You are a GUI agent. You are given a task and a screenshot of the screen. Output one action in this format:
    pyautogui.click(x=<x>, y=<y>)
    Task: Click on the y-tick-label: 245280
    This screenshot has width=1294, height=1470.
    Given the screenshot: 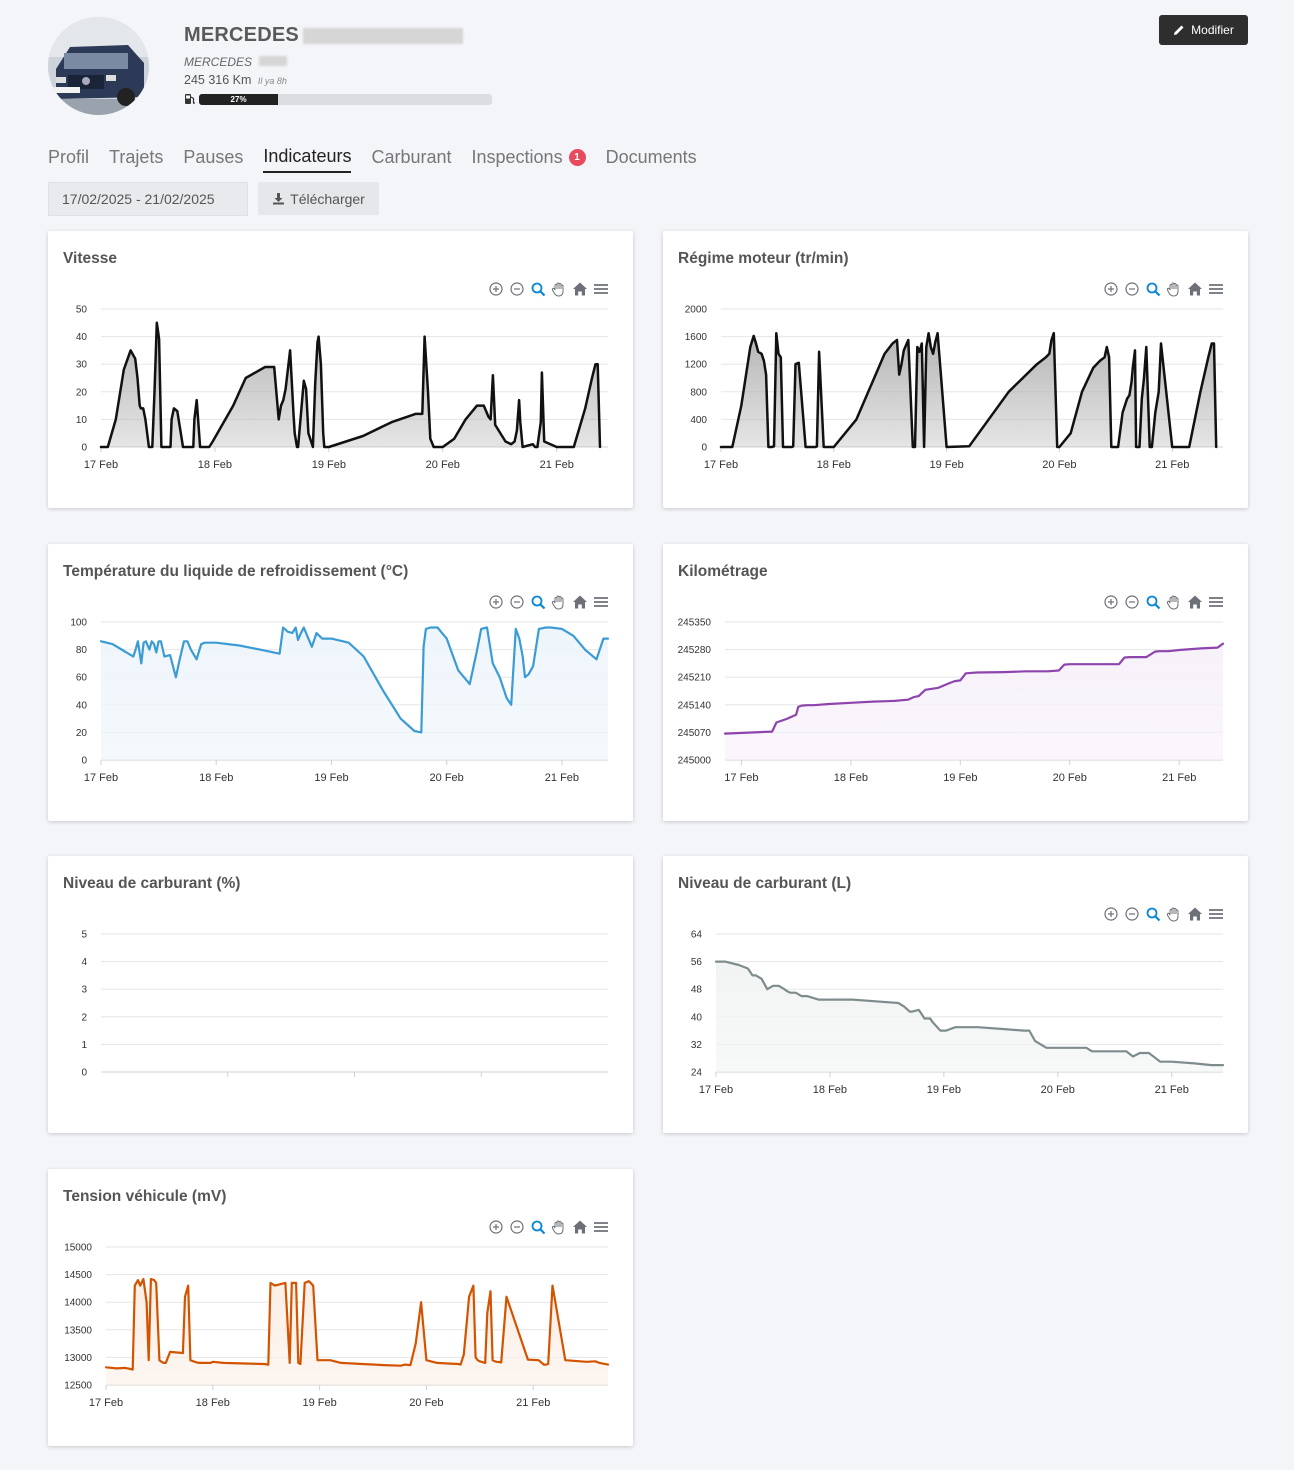 What is the action you would take?
    pyautogui.click(x=695, y=650)
    